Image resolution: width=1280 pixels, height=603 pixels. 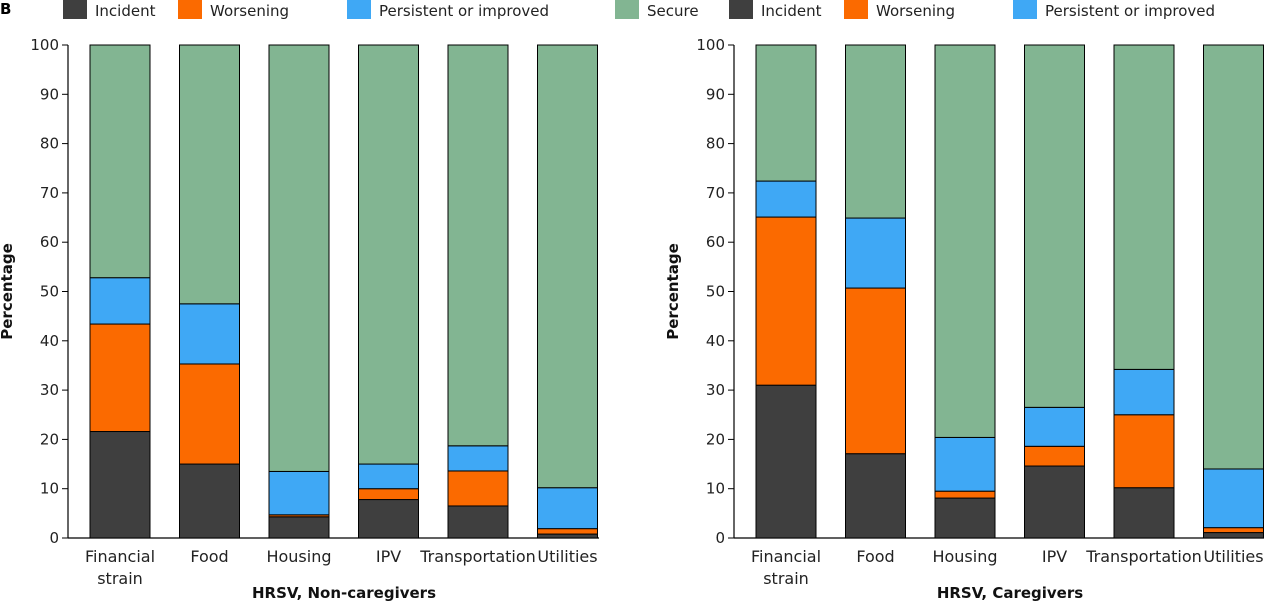 What do you see at coordinates (477, 556) in the screenshot?
I see `x-tick-label: Transportation` at bounding box center [477, 556].